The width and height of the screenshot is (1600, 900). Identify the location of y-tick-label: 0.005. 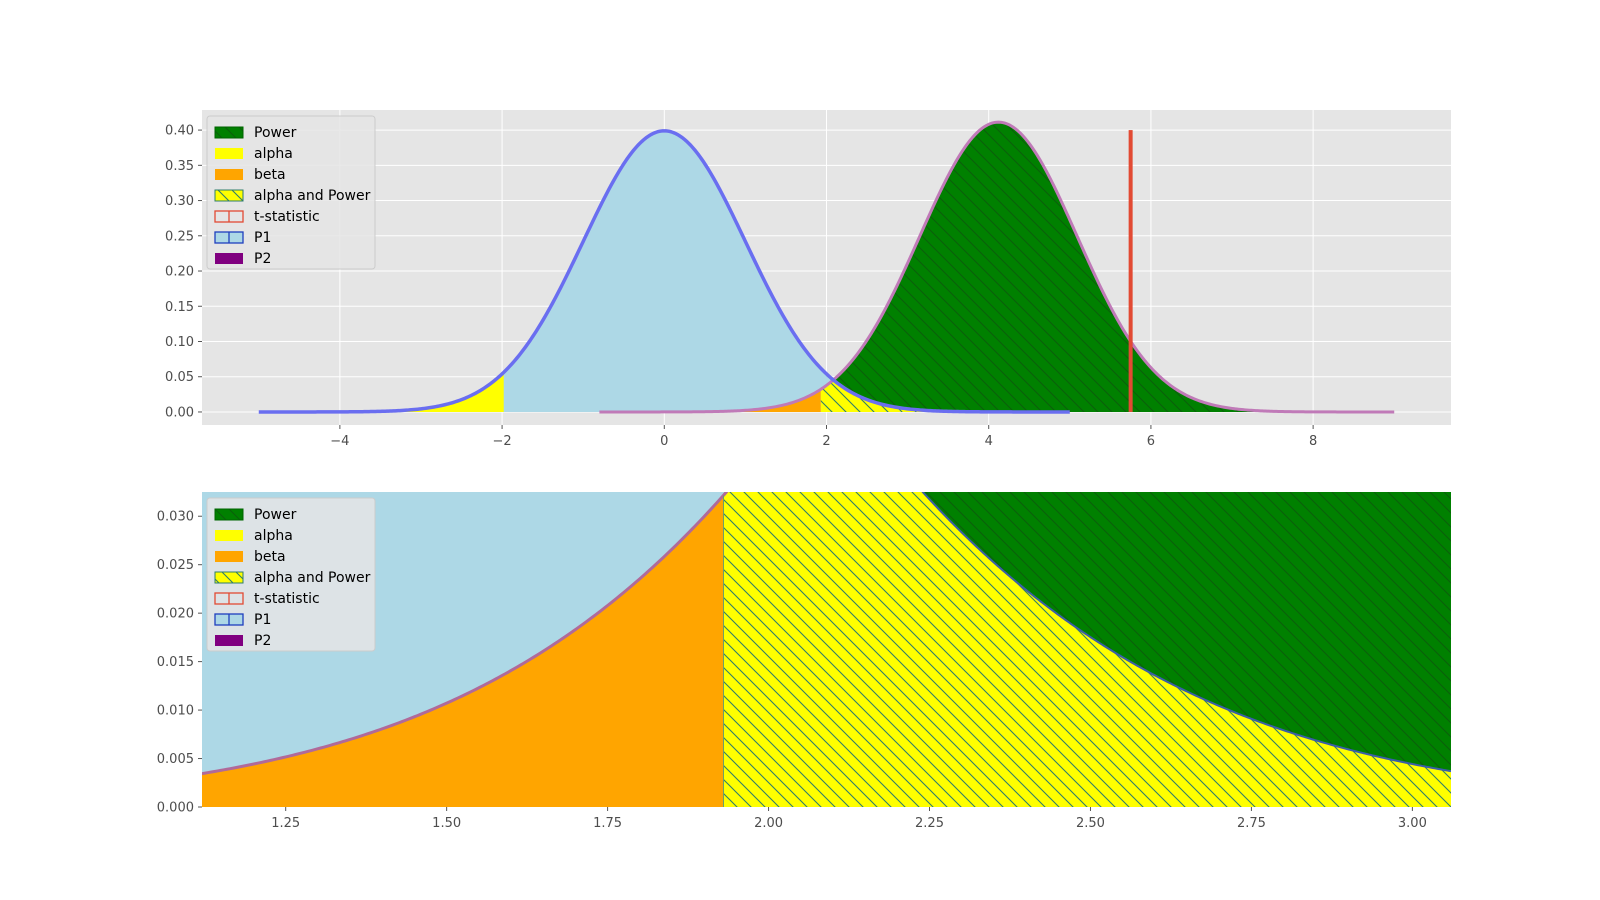
(175, 759).